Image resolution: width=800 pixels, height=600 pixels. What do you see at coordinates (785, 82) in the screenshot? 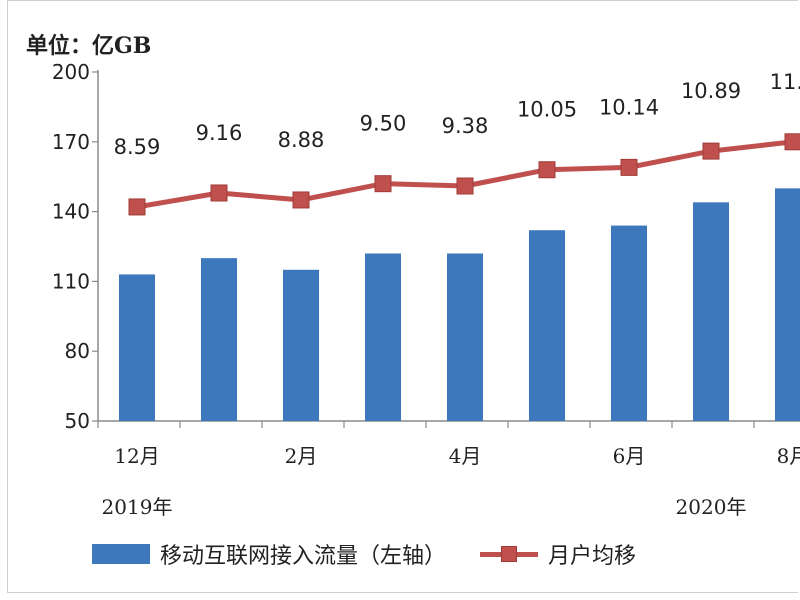
I see `data-label: 11.3` at bounding box center [785, 82].